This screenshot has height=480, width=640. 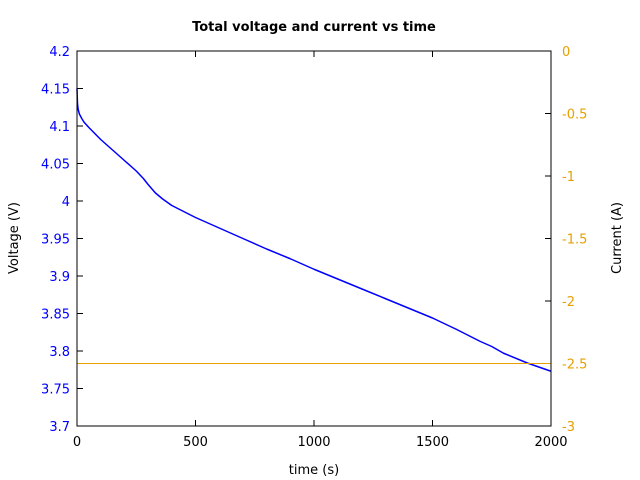 I want to click on y-tick-label-left: 4.1, so click(x=59, y=127).